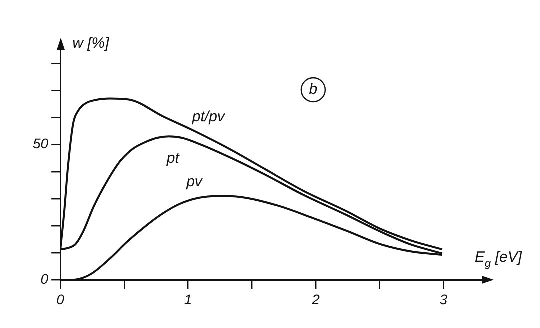 This screenshot has height=328, width=540. Describe the element at coordinates (313, 89) in the screenshot. I see `annotation: b` at that location.